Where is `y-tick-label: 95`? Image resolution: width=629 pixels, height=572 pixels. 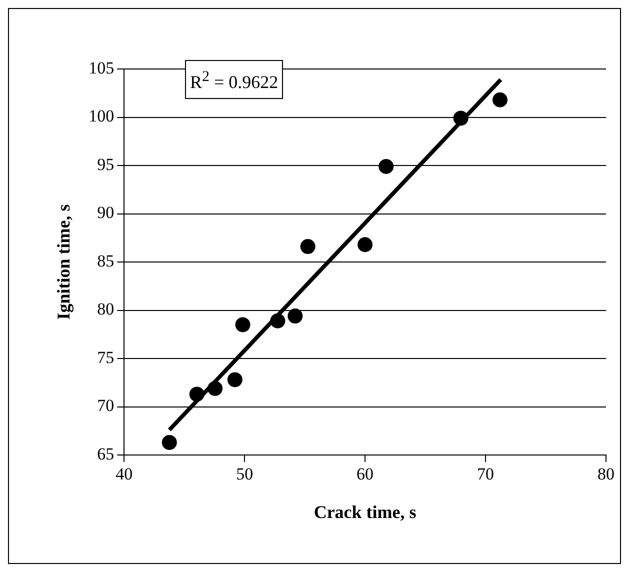 y-tick-label: 95 is located at coordinates (105, 164).